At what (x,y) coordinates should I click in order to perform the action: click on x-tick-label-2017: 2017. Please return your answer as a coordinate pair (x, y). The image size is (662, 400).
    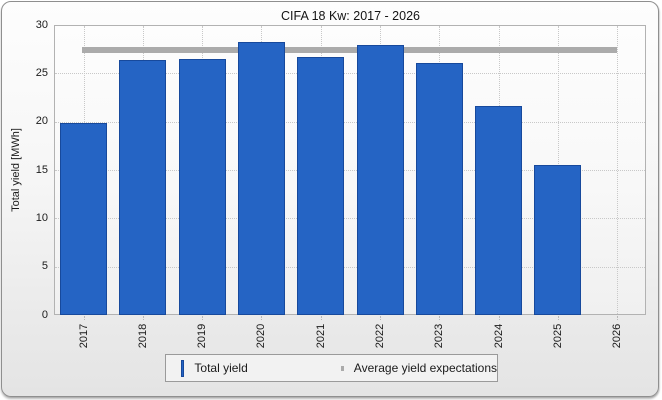
    Looking at the image, I should click on (83, 336).